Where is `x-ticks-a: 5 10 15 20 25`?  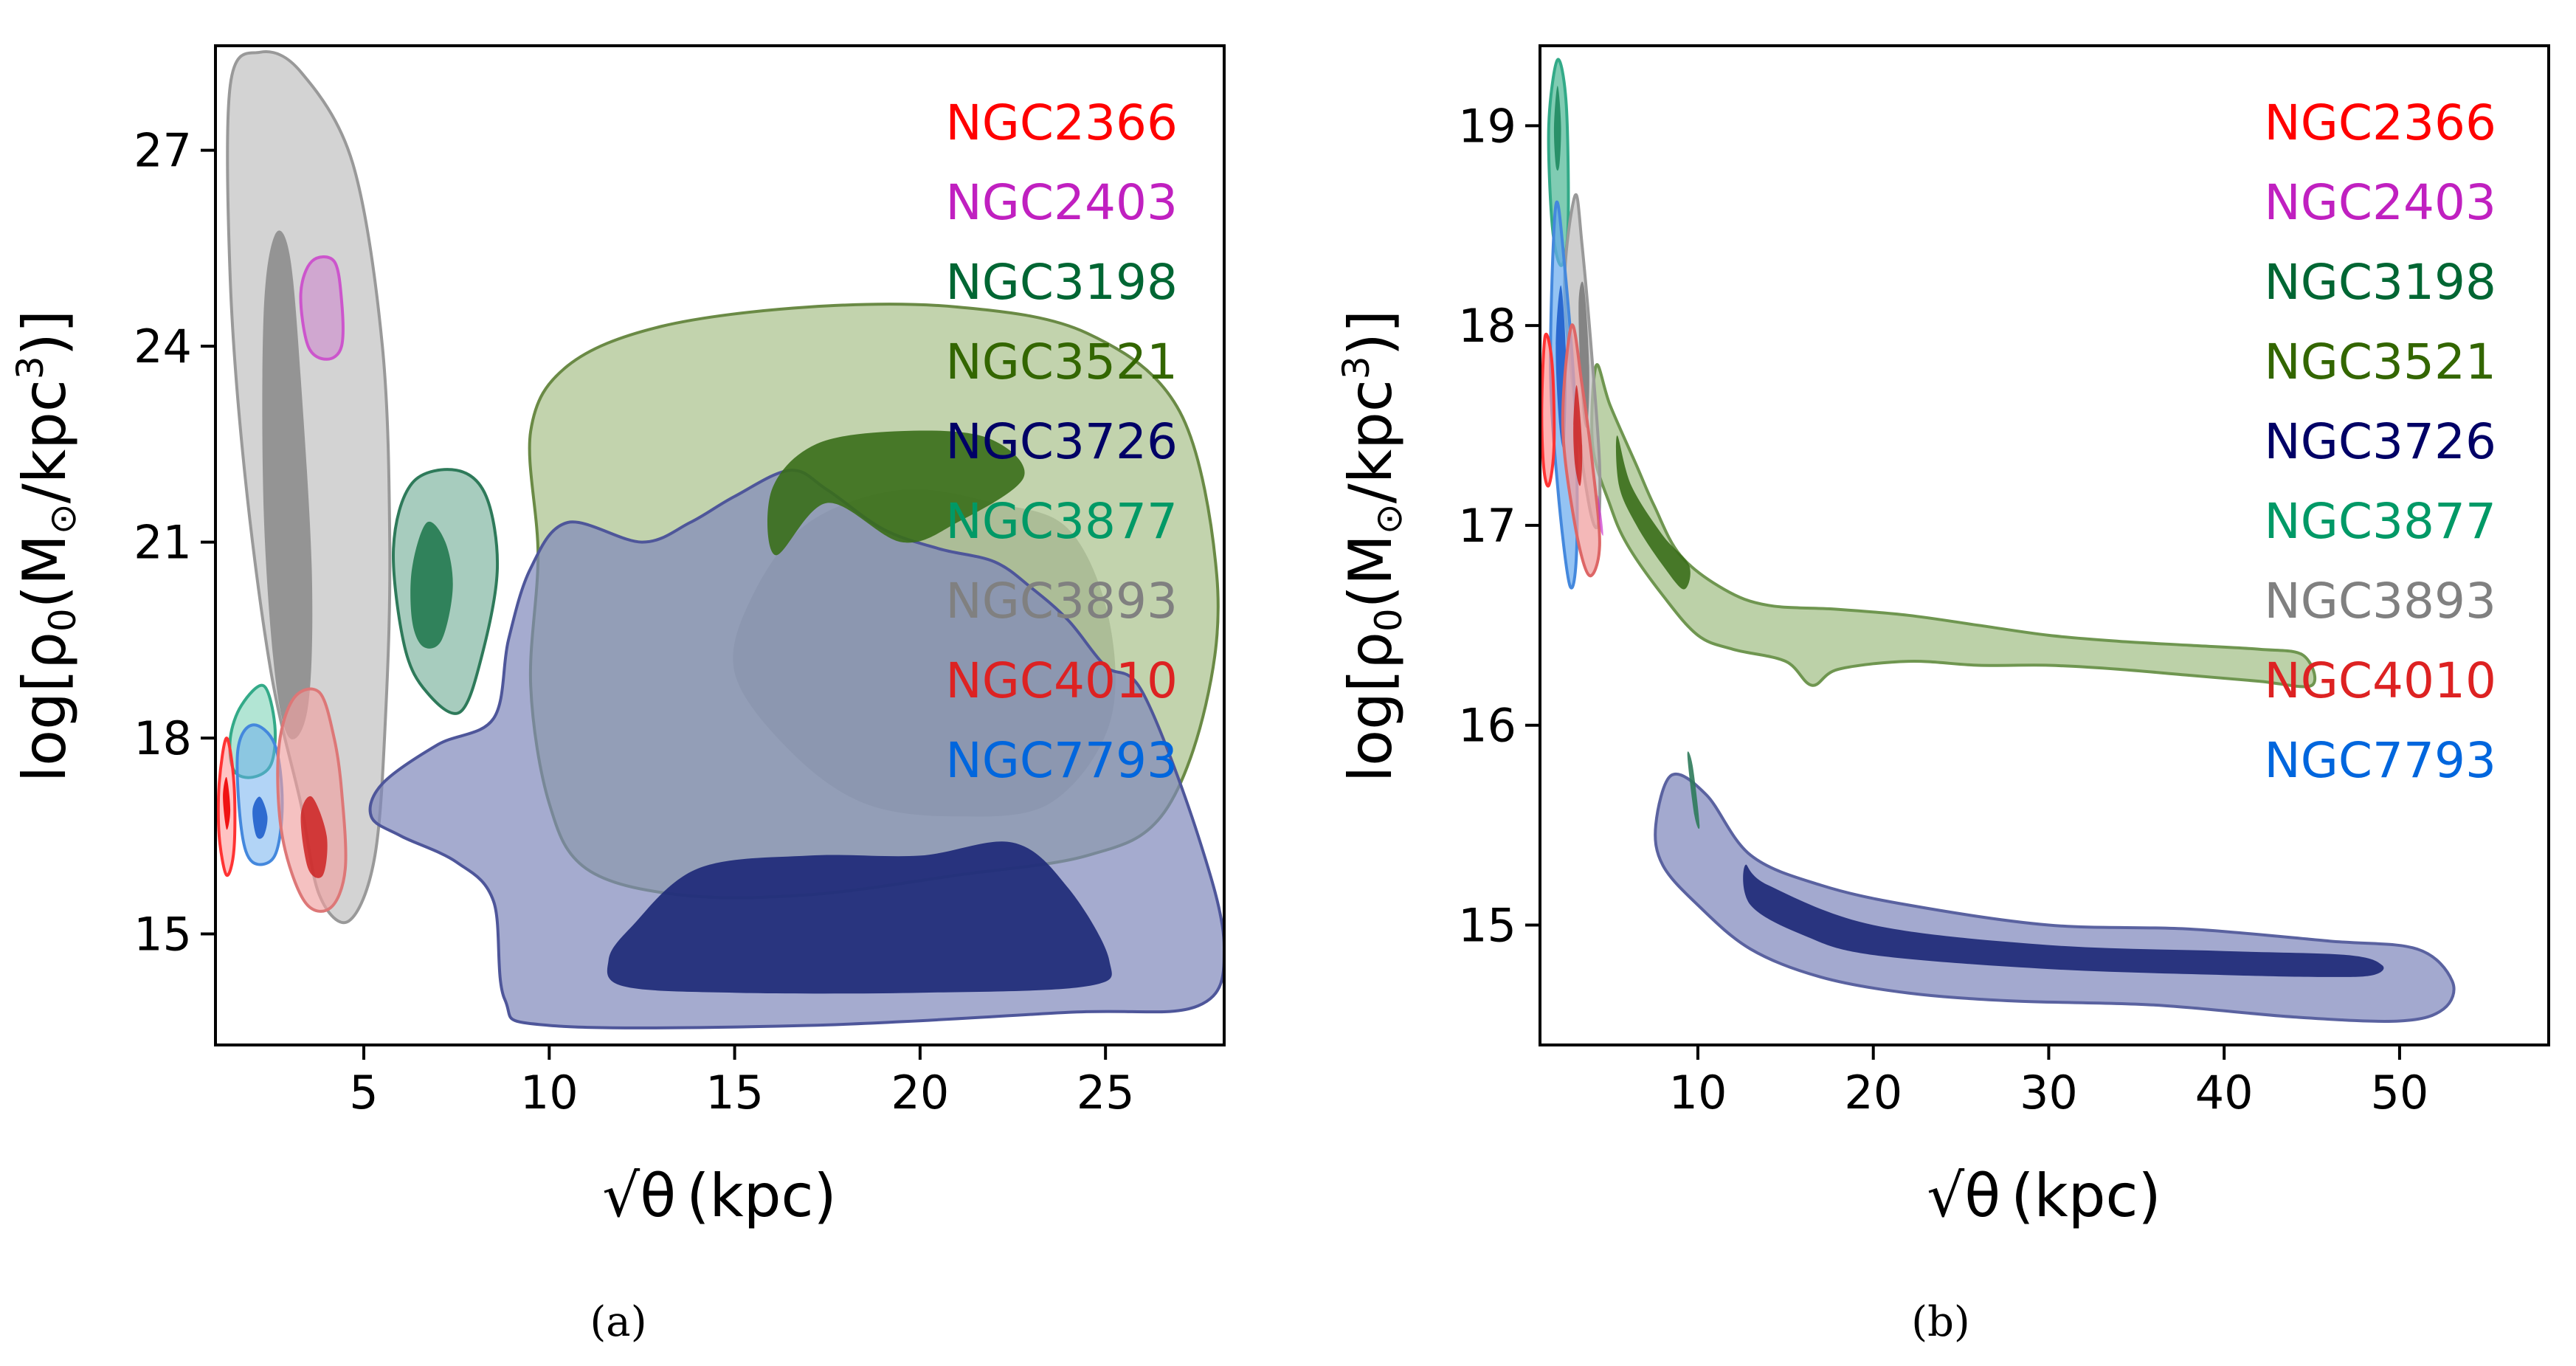
x-ticks-a: 5 10 15 20 25 is located at coordinates (742, 1082).